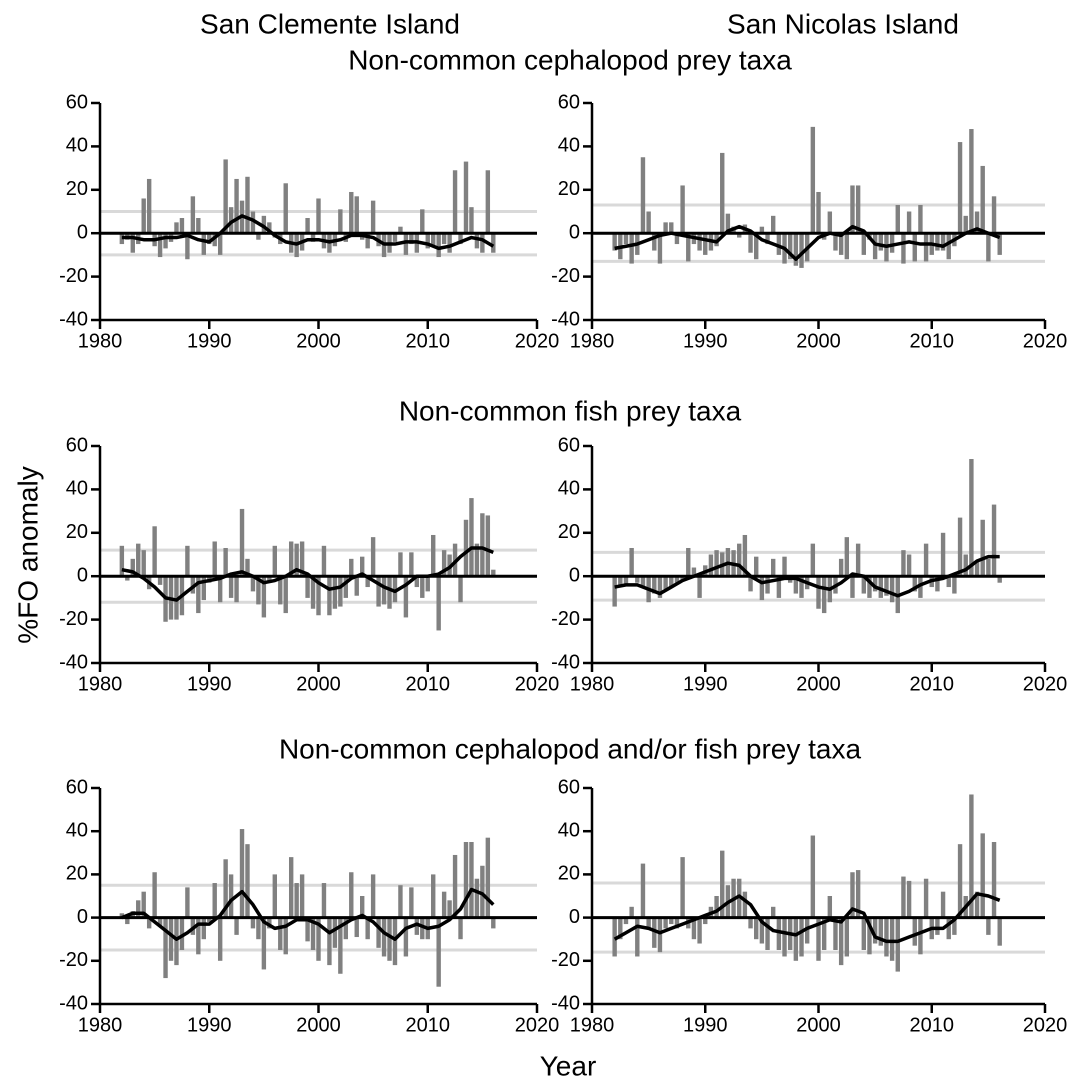  What do you see at coordinates (574, 232) in the screenshot?
I see `y-tick-label: 0` at bounding box center [574, 232].